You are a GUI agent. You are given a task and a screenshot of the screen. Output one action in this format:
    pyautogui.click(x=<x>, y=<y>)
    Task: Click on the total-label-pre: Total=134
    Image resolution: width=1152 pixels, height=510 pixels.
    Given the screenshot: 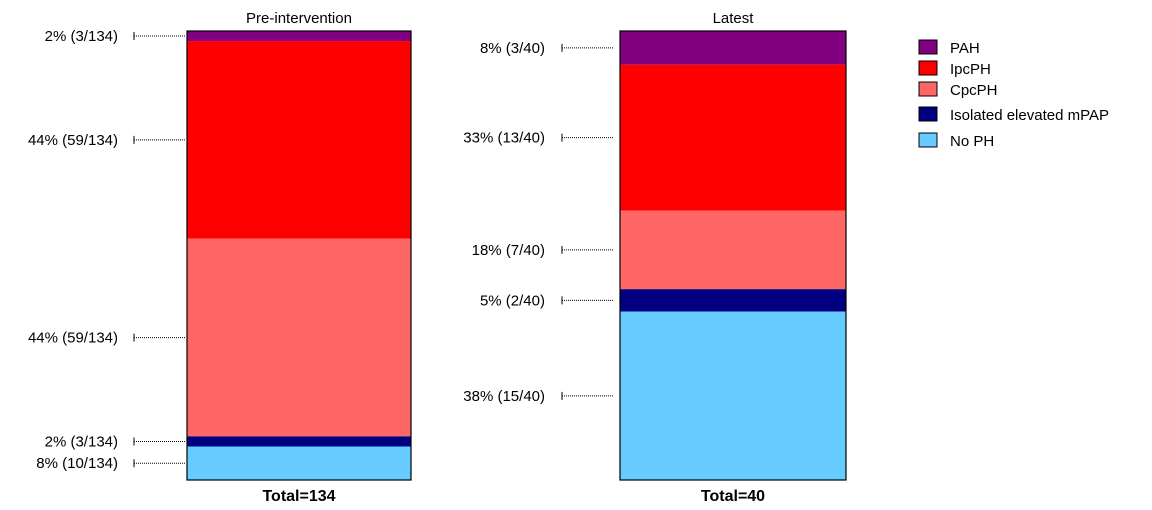 What is the action you would take?
    pyautogui.click(x=298, y=496)
    